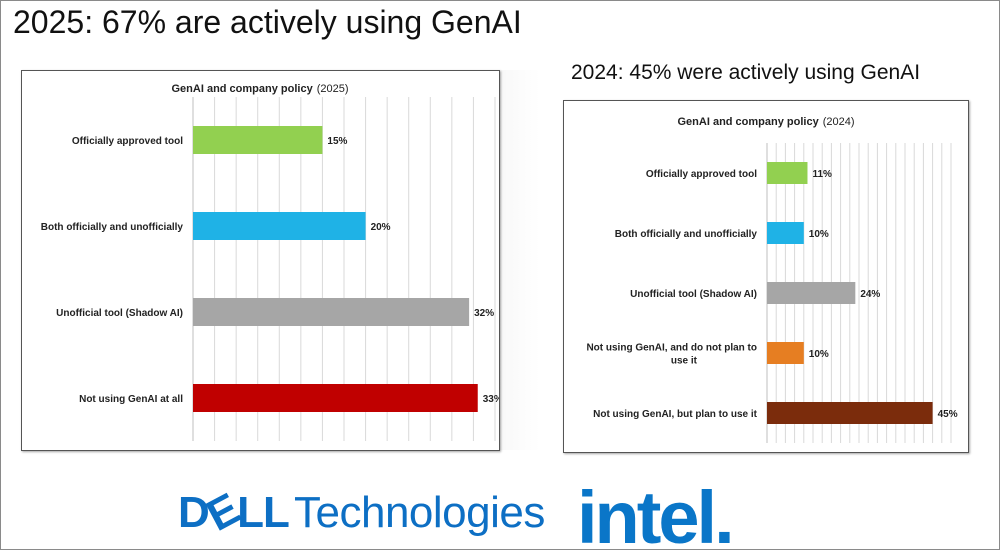 Image resolution: width=1000 pixels, height=560 pixels. What do you see at coordinates (839, 122) in the screenshot?
I see `chart-title-year: (2024)` at bounding box center [839, 122].